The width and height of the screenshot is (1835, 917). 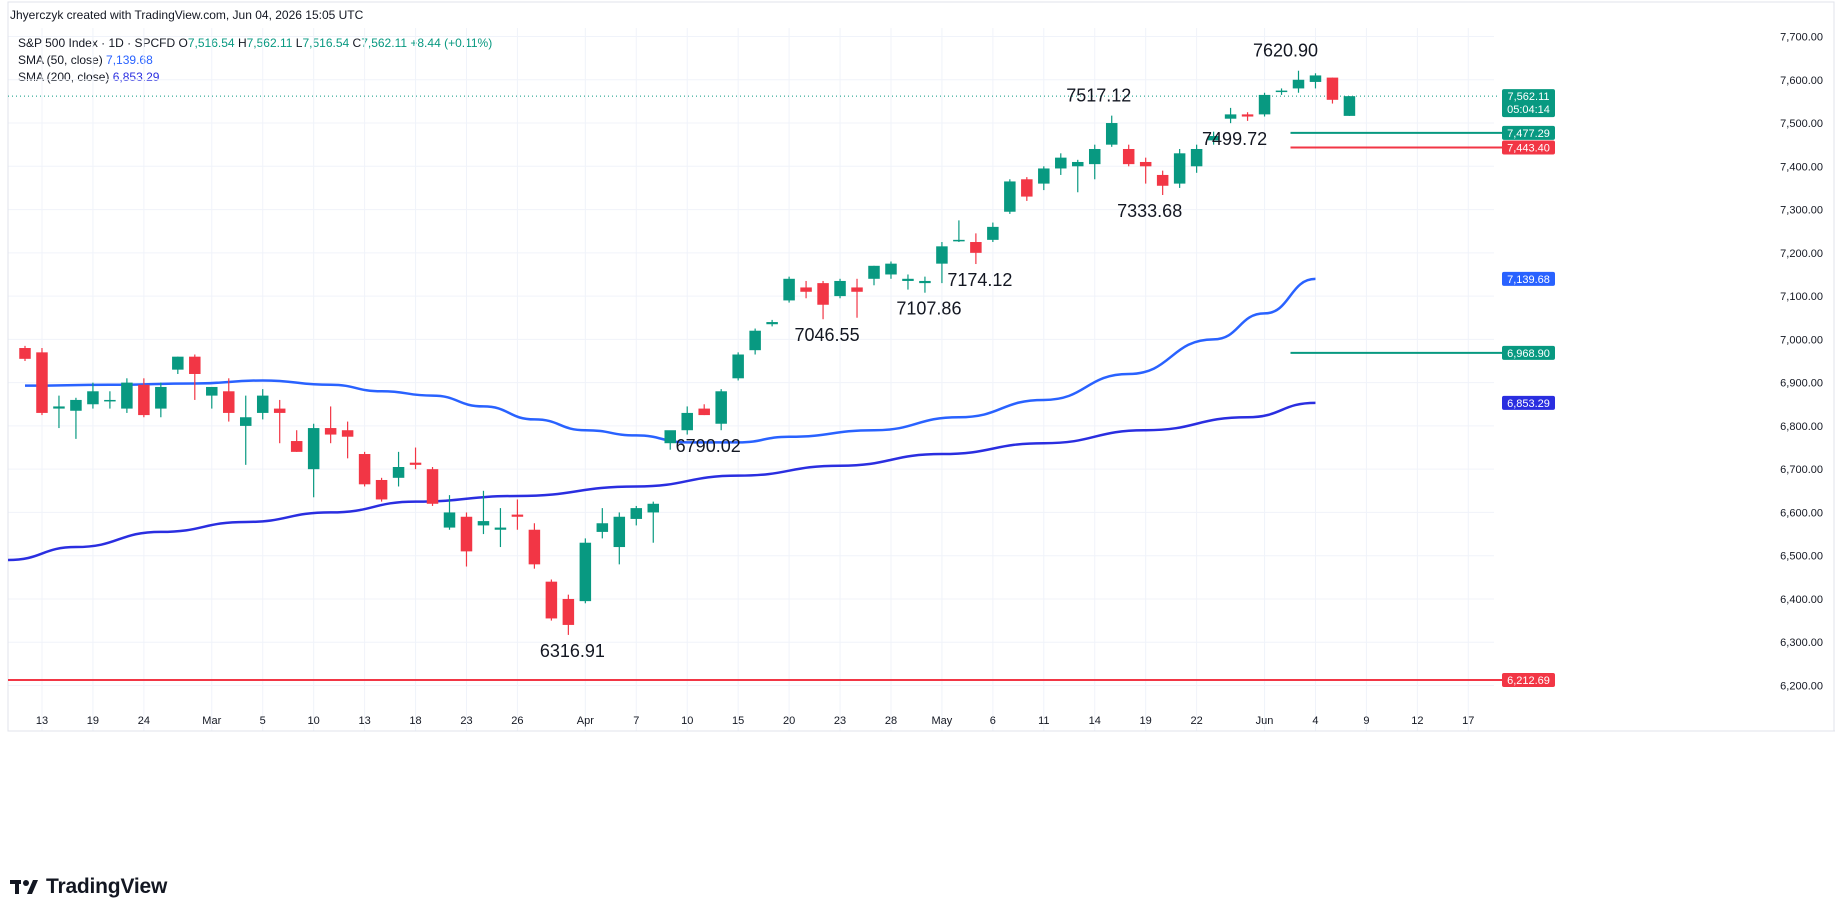 What do you see at coordinates (466, 721) in the screenshot?
I see `time-tick-label: 23` at bounding box center [466, 721].